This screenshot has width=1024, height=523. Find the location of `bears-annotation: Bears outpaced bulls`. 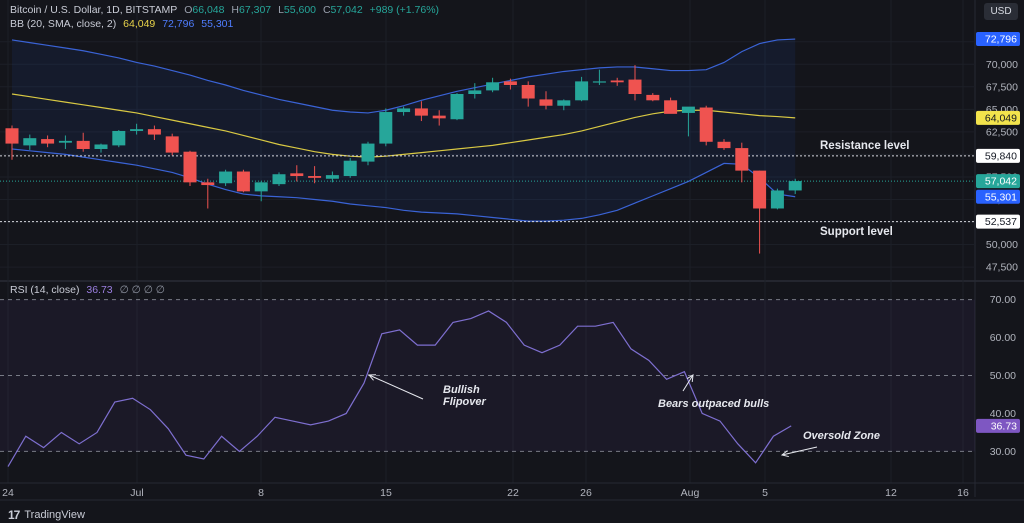

bears-annotation: Bears outpaced bulls is located at coordinates (714, 404).